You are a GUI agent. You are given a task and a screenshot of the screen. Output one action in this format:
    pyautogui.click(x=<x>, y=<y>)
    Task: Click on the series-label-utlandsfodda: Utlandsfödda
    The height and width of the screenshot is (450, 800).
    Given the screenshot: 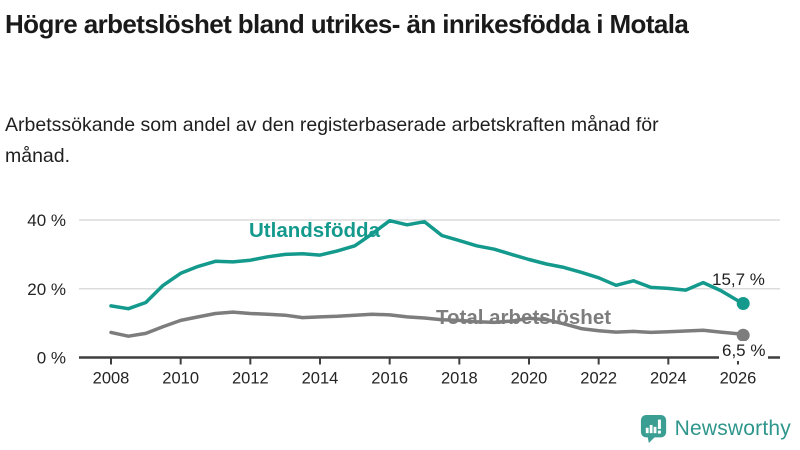 What is the action you would take?
    pyautogui.click(x=314, y=230)
    